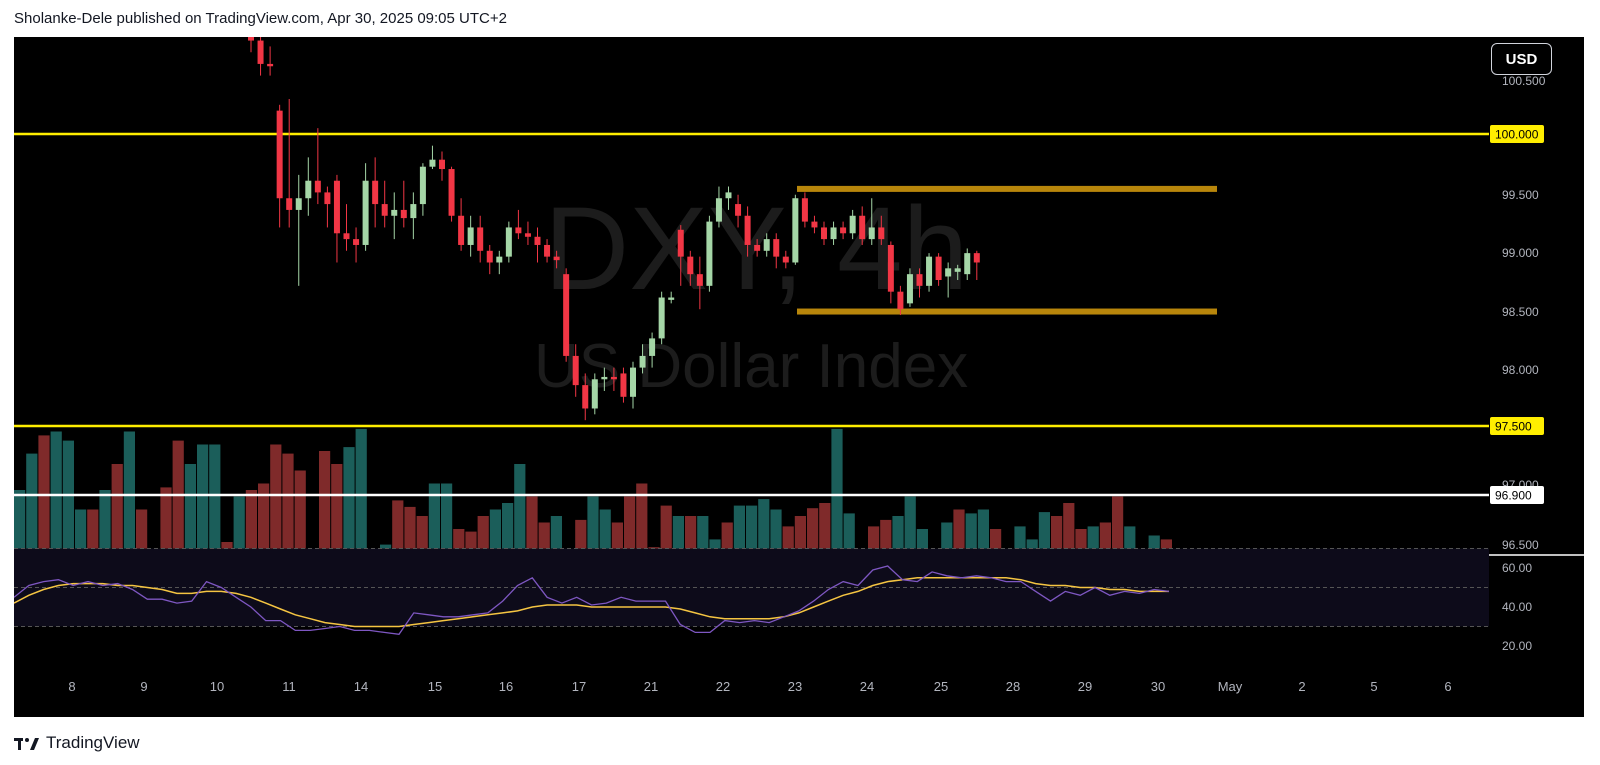  I want to click on time-tick-label: 11, so click(289, 686).